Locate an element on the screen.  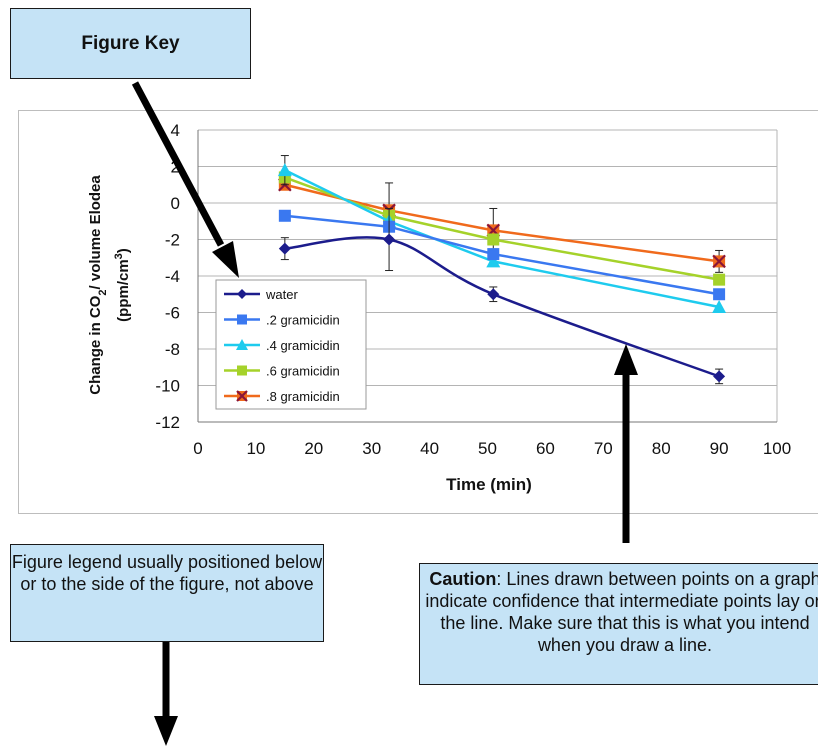
y-tick-label: -2 is located at coordinates (172, 240).